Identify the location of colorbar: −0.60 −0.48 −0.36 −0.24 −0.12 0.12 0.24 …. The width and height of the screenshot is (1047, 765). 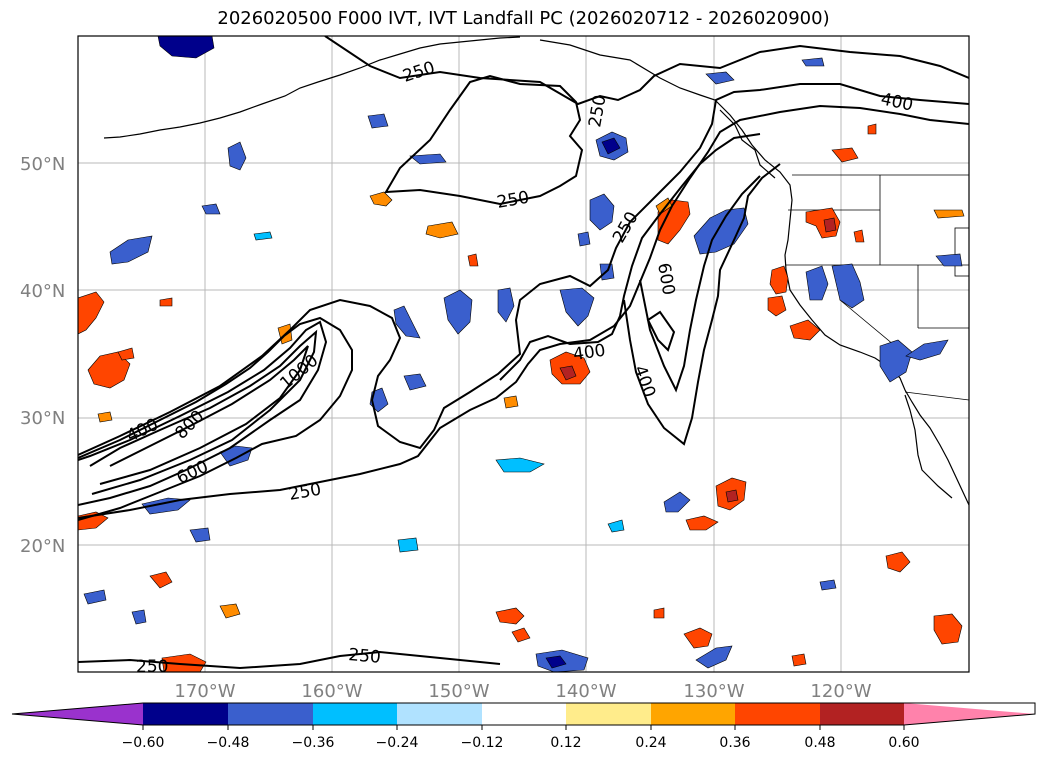
(523, 726).